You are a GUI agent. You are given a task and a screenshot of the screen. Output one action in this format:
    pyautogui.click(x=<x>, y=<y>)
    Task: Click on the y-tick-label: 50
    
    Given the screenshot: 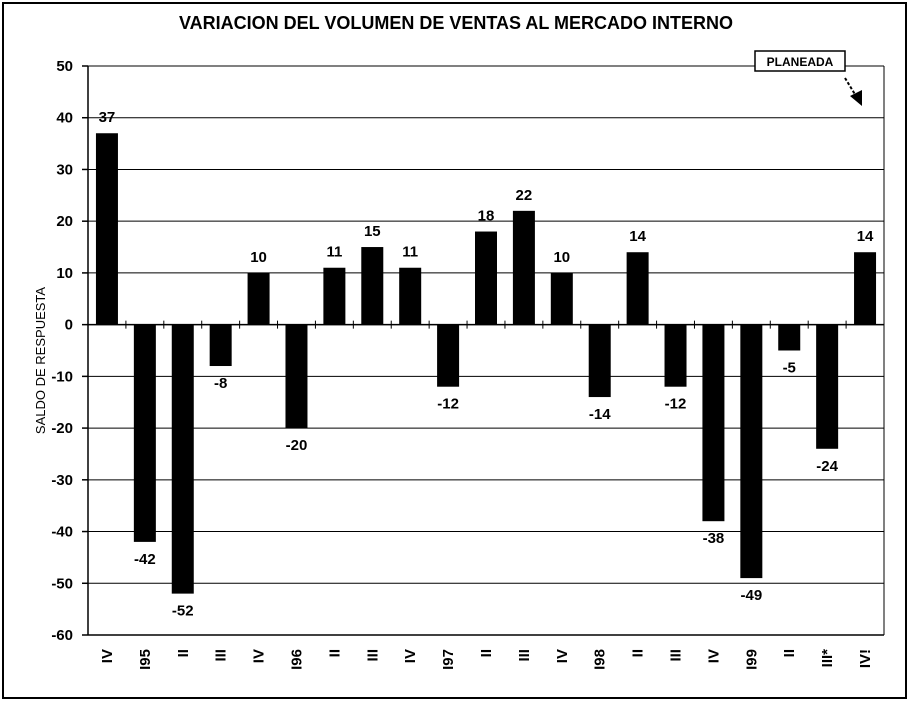 What is the action you would take?
    pyautogui.click(x=64, y=66)
    